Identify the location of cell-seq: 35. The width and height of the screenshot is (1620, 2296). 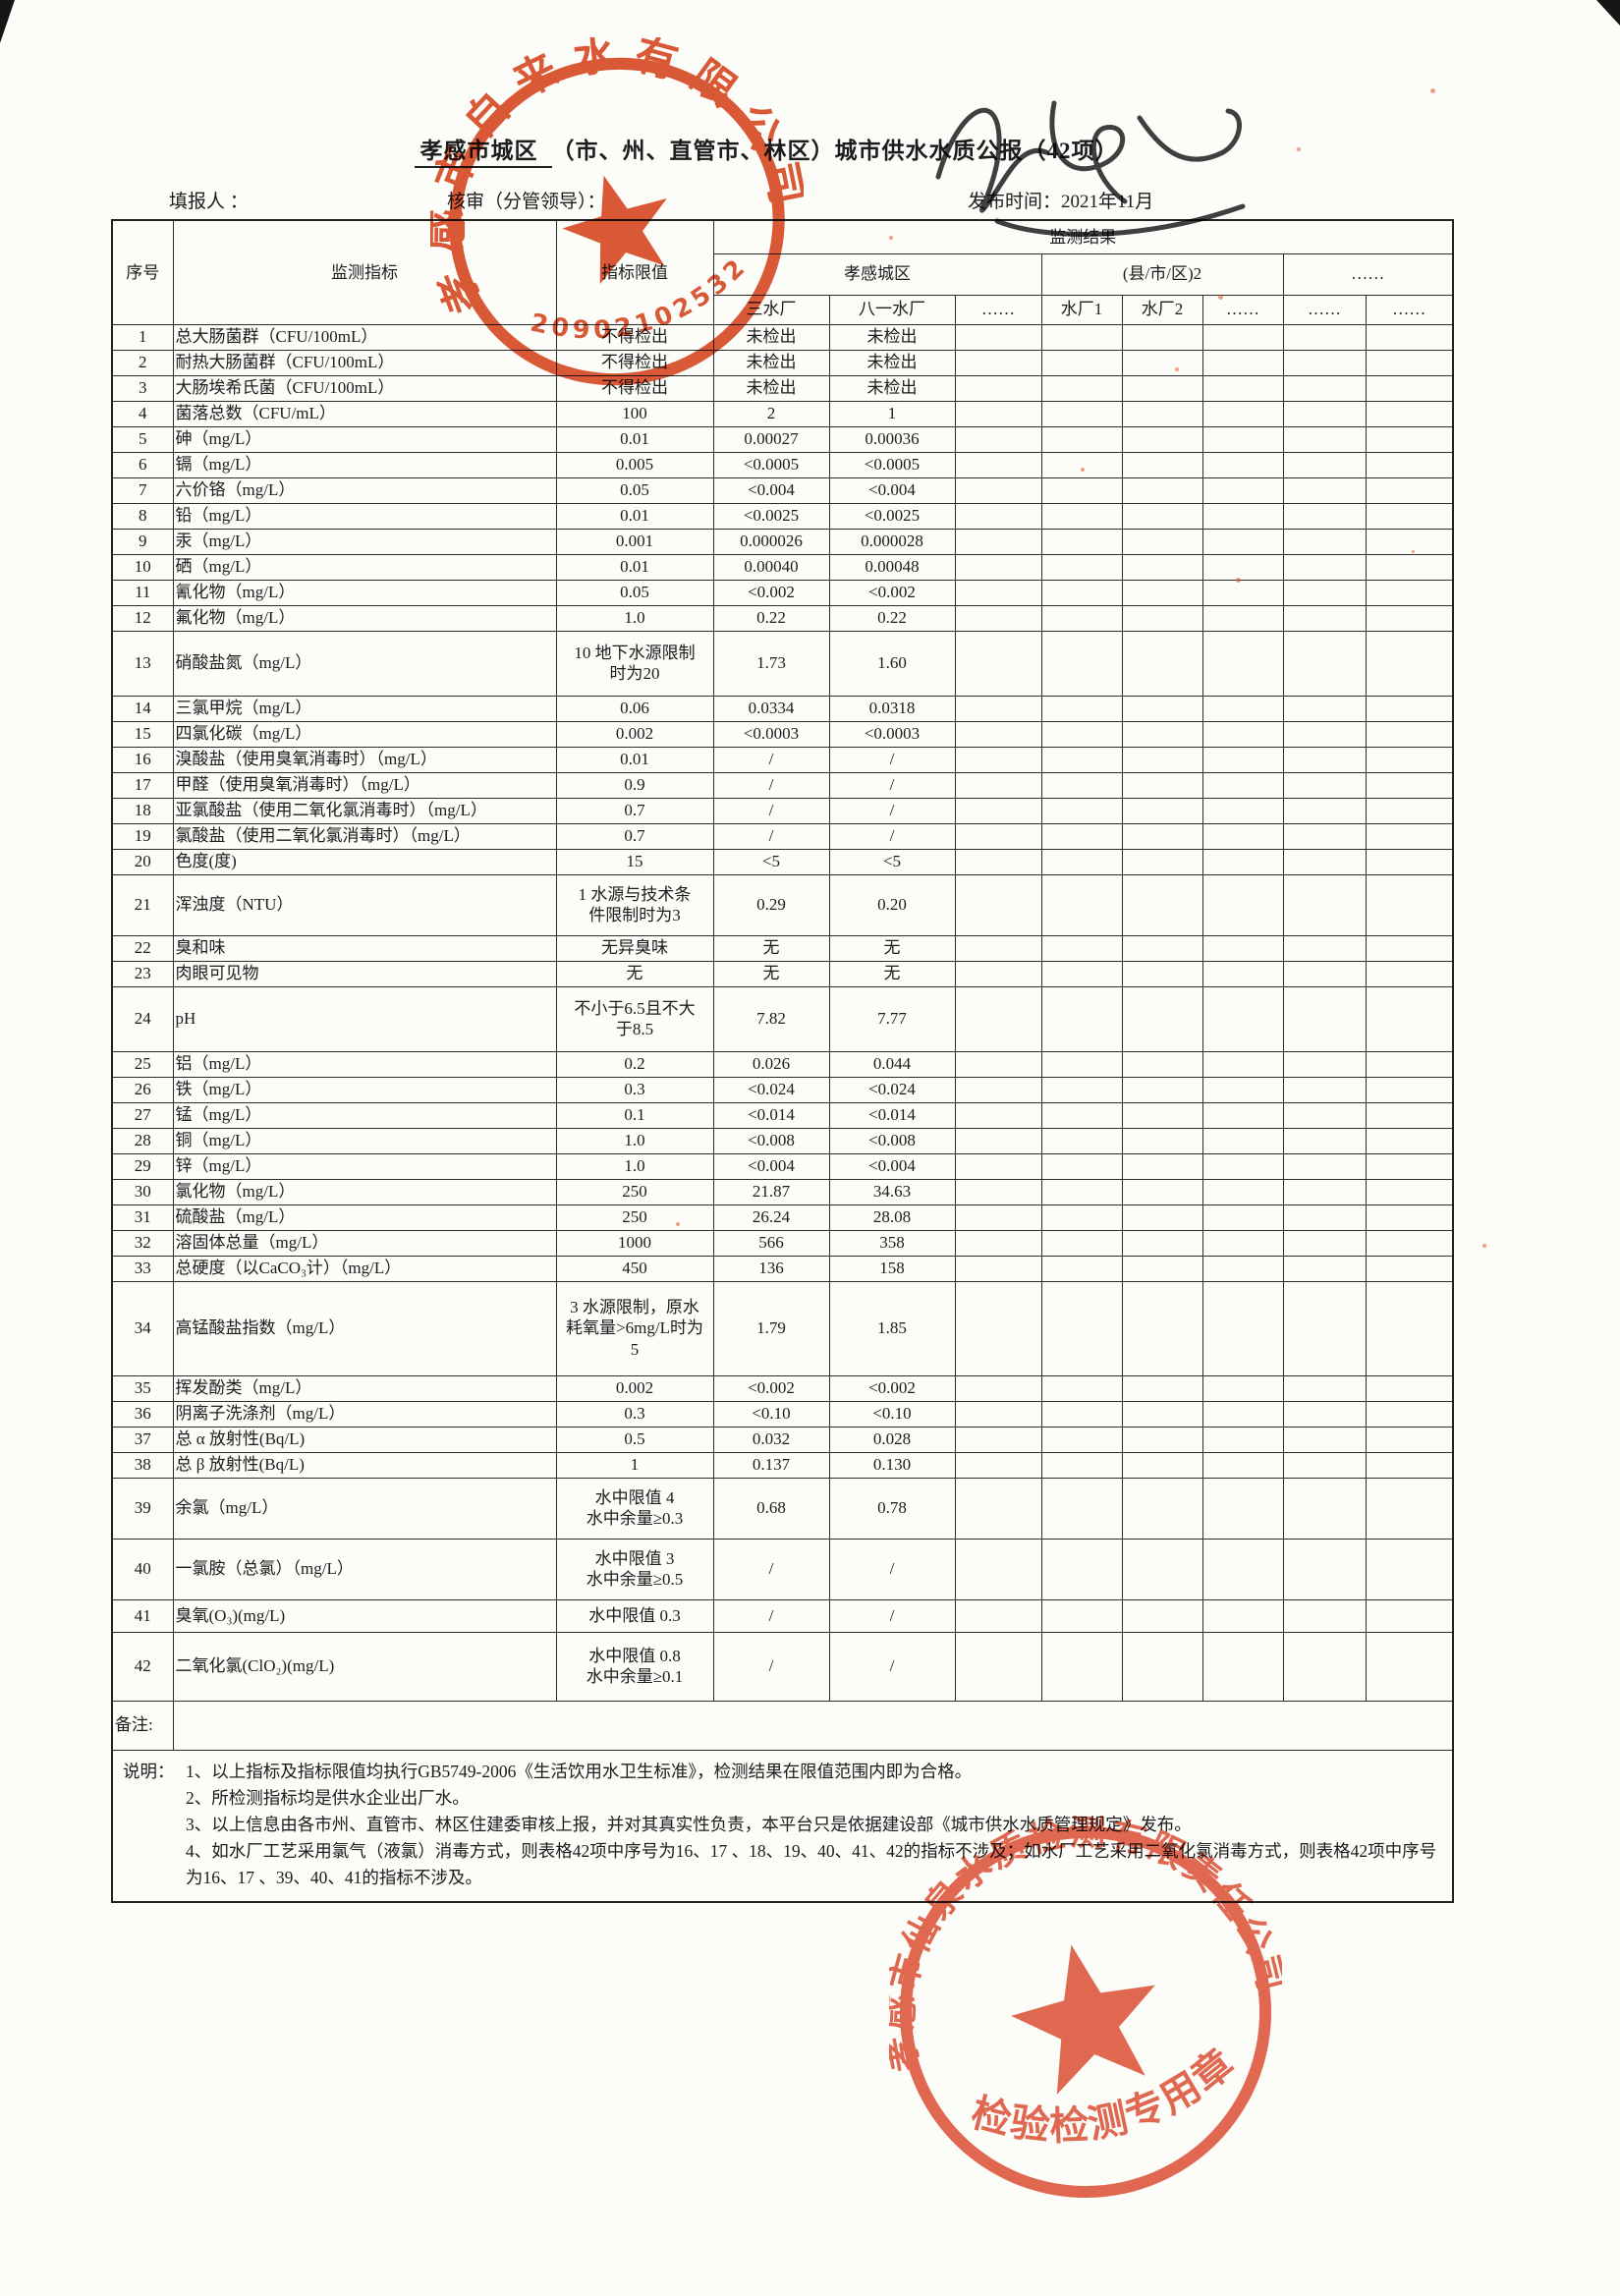
(142, 1388).